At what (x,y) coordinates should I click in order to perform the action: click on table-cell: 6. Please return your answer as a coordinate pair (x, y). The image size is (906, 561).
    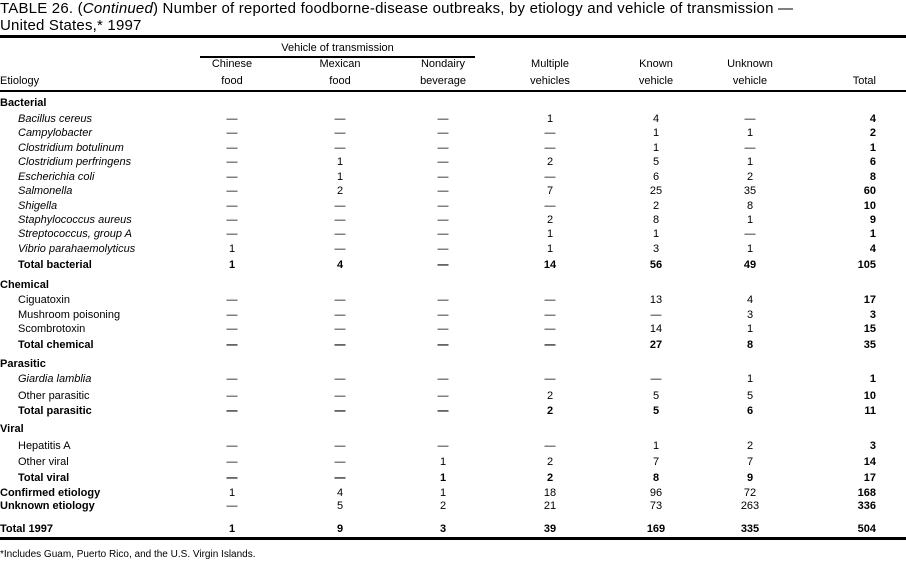
    Looking at the image, I should click on (656, 177).